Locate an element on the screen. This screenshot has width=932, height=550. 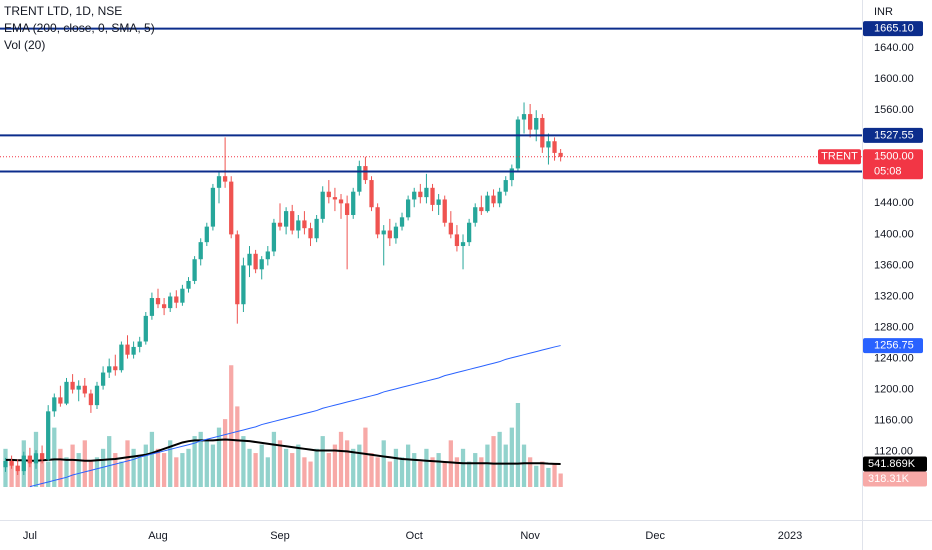
volume-value-label: 318.31K is located at coordinates (889, 479).